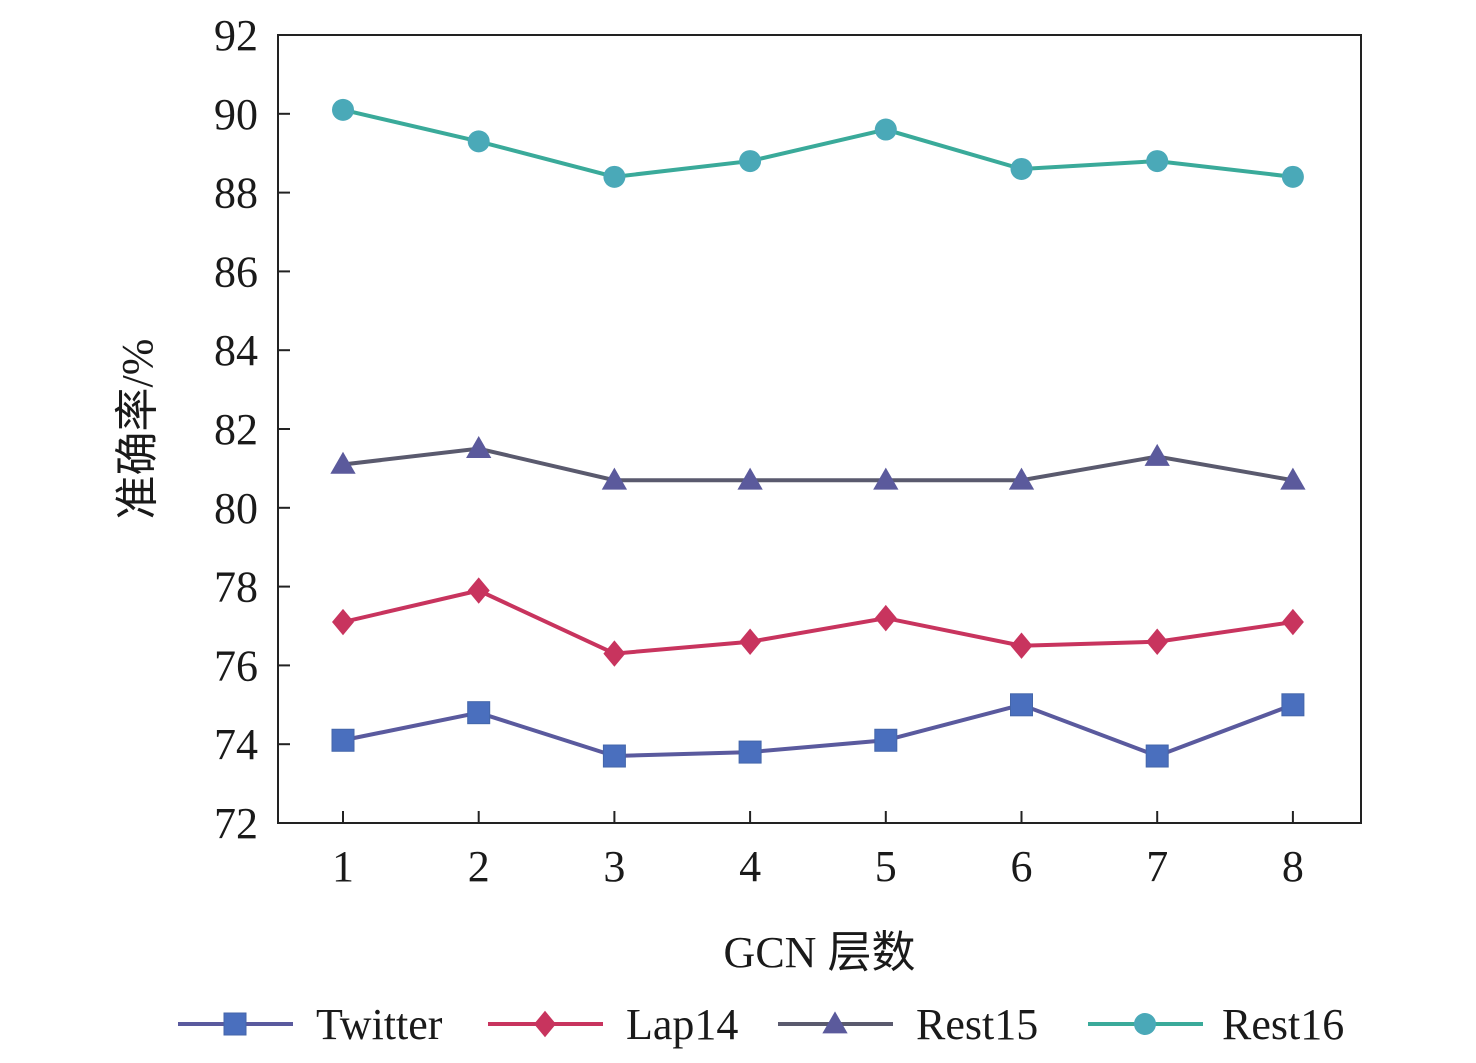 This screenshot has width=1476, height=1063. Describe the element at coordinates (1293, 866) in the screenshot. I see `x-tick-label: 8` at that location.